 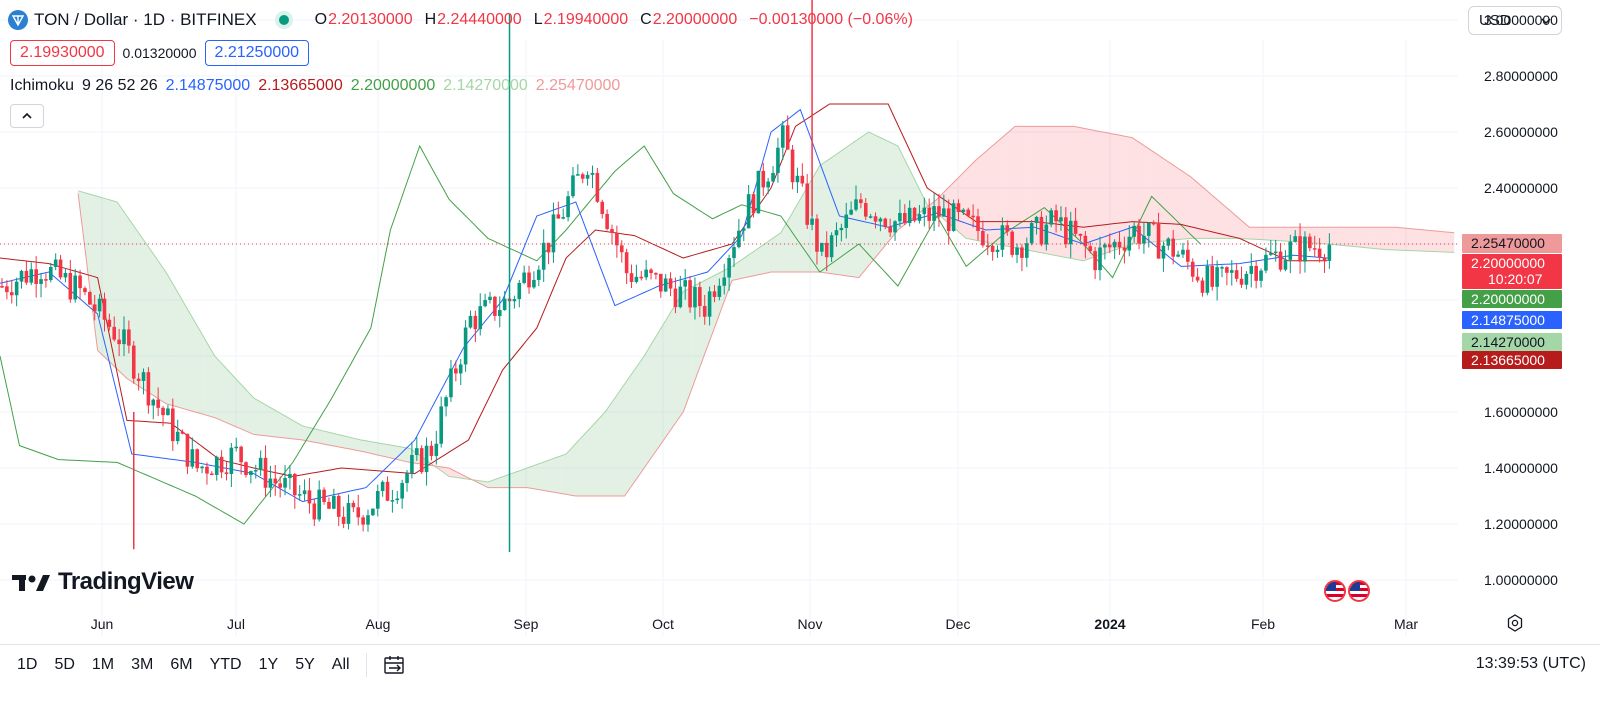 What do you see at coordinates (27, 116) in the screenshot?
I see `collapse-legend-button` at bounding box center [27, 116].